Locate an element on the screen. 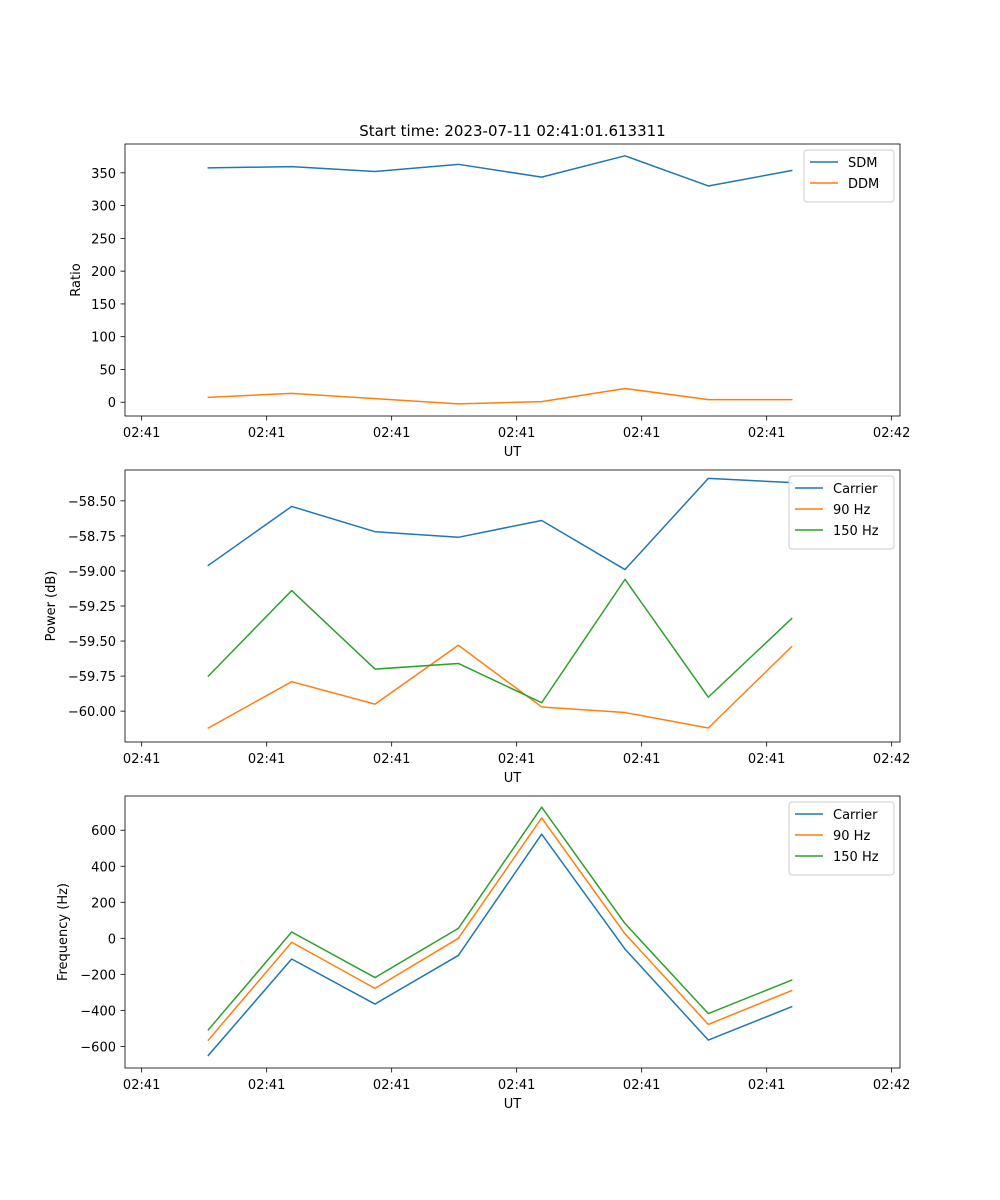 This screenshot has height=1200, width=1000. power-legend: Carrier 90 Hz 150 Hz is located at coordinates (841, 512).